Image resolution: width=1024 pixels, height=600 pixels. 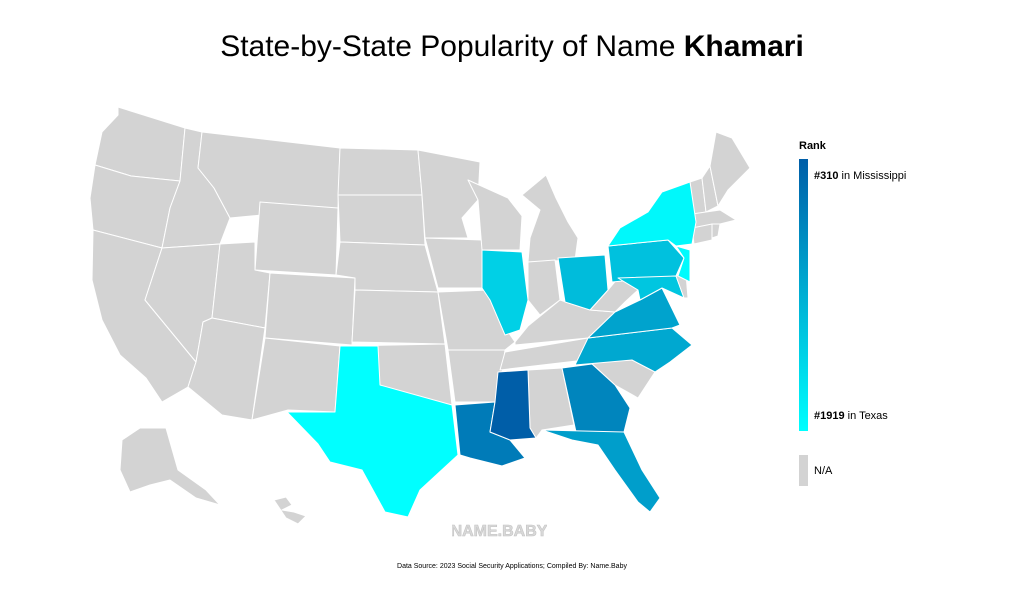 What do you see at coordinates (812, 146) in the screenshot?
I see `legend-title: Rank` at bounding box center [812, 146].